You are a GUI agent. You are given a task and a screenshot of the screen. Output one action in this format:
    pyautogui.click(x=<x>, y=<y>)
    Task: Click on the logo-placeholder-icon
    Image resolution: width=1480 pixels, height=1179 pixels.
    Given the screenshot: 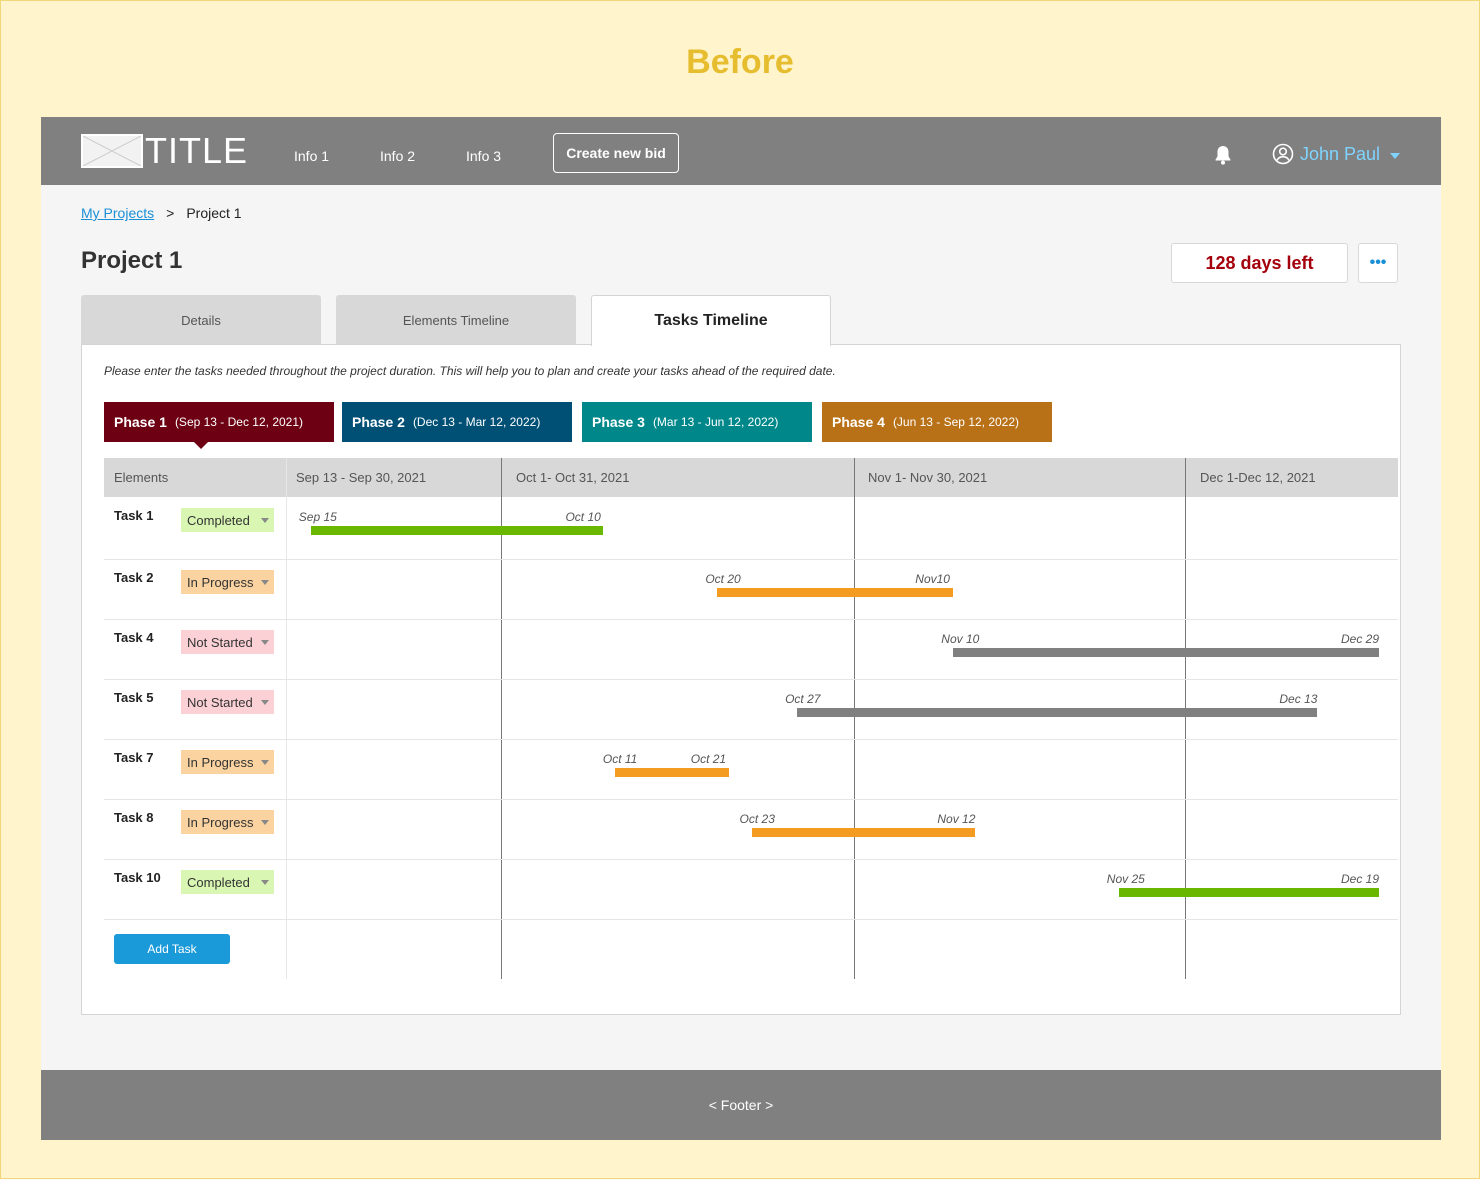 What is the action you would take?
    pyautogui.click(x=112, y=151)
    